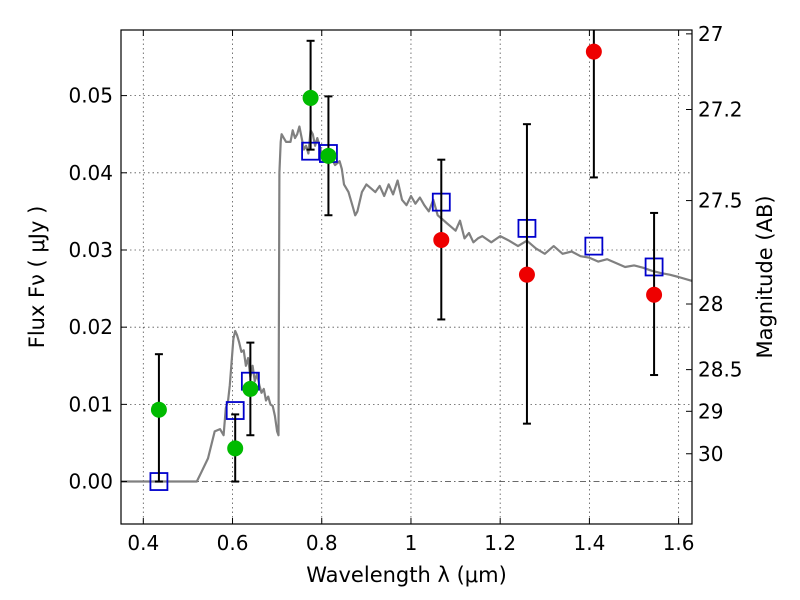 This screenshot has height=600, width=800. What do you see at coordinates (720, 201) in the screenshot?
I see `right-tick-label: 27.5` at bounding box center [720, 201].